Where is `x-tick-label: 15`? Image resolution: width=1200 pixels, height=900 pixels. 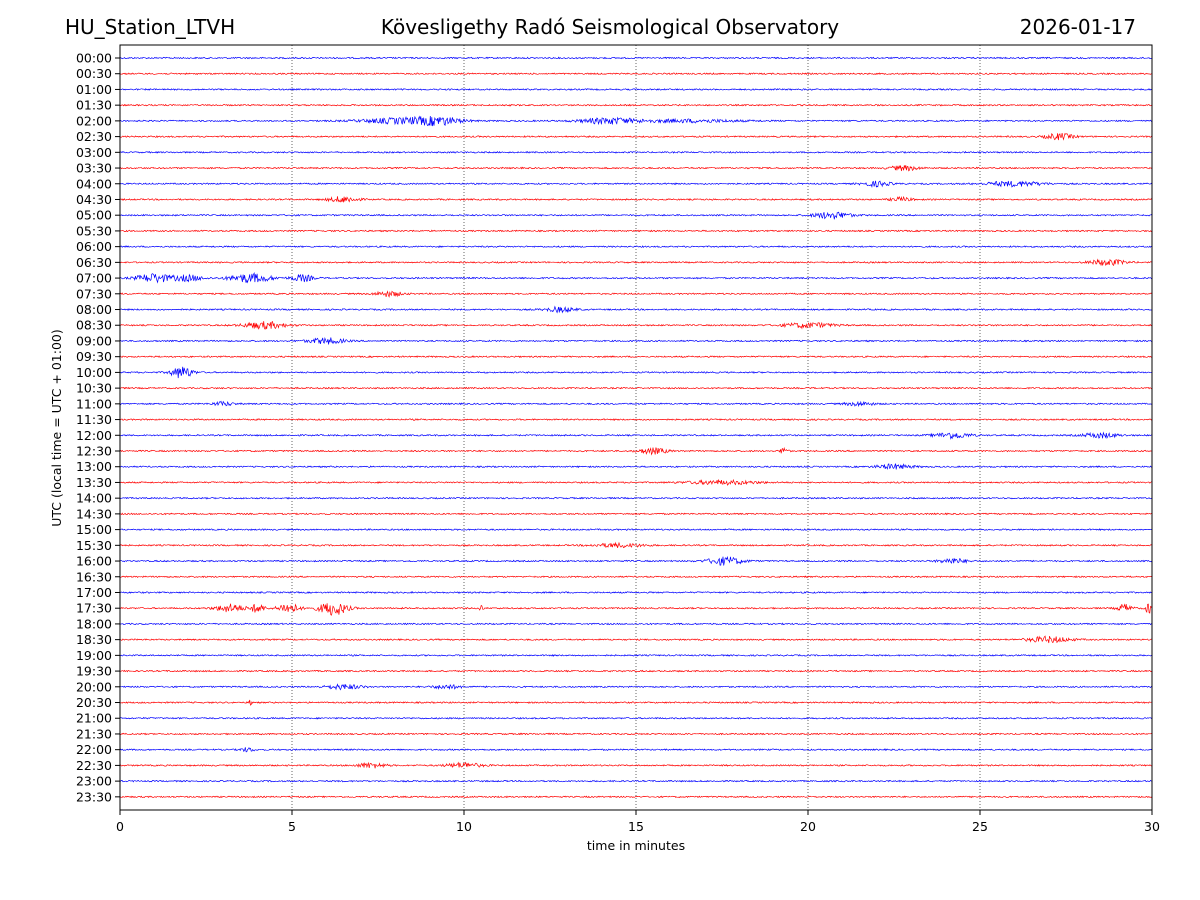 x-tick-label: 15 is located at coordinates (636, 826).